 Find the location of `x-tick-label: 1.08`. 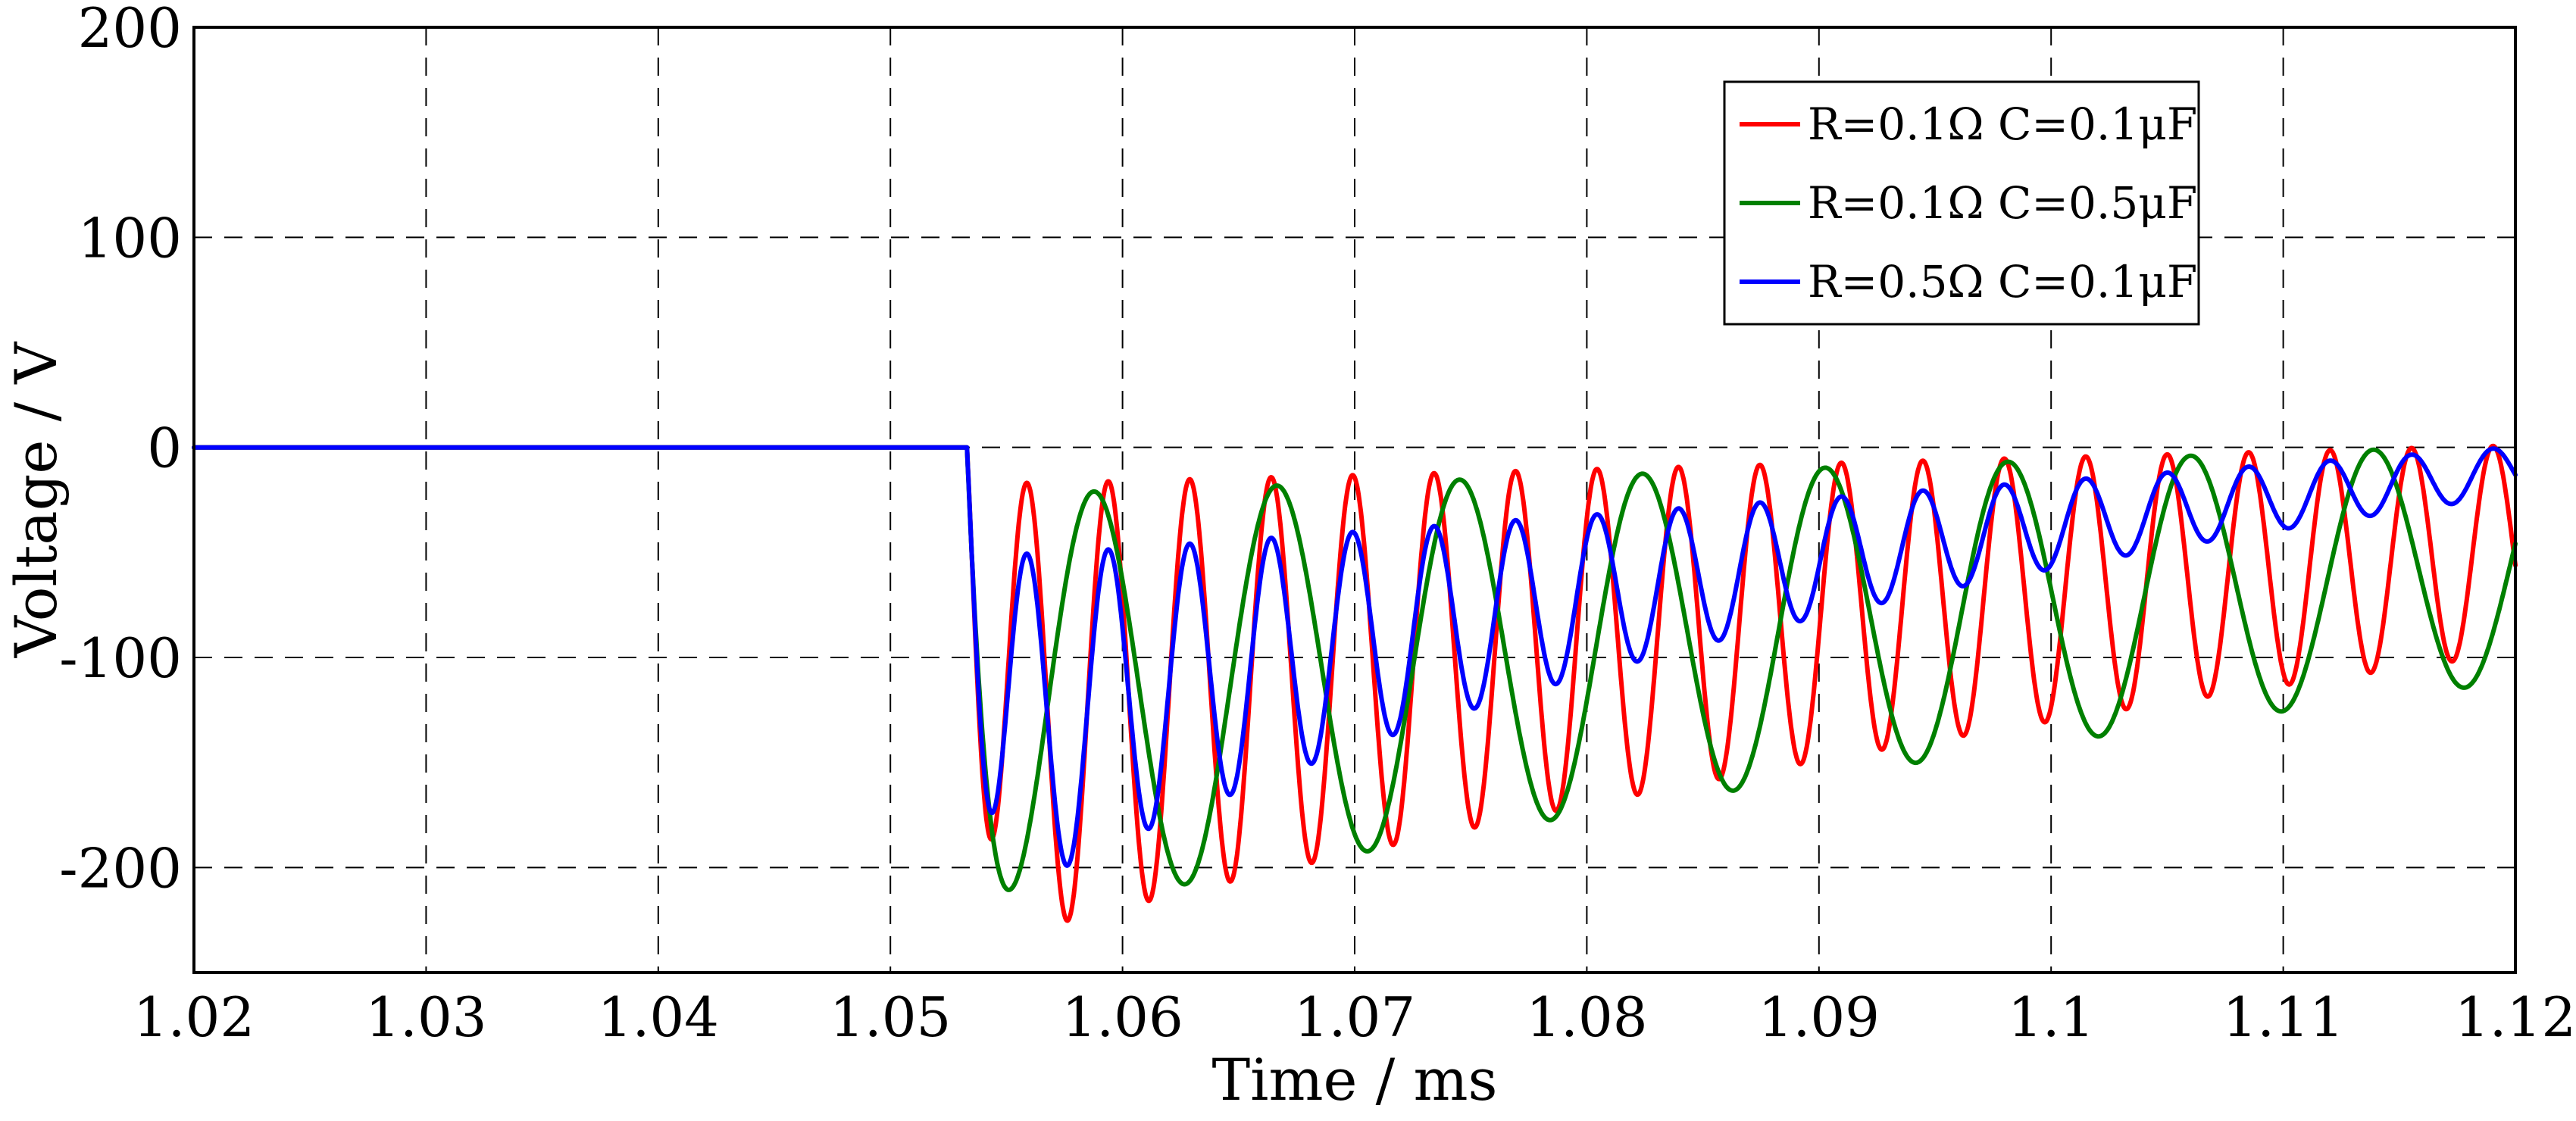

x-tick-label: 1.08 is located at coordinates (1587, 1017).